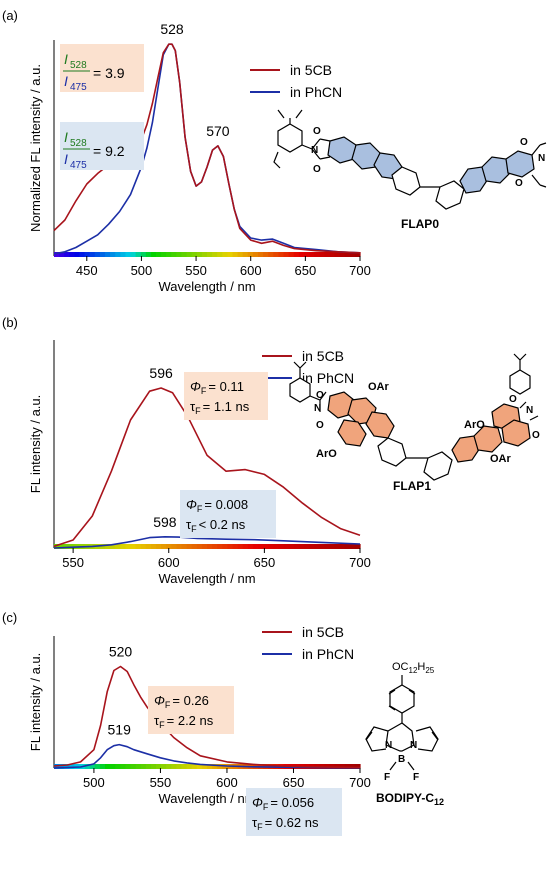 Image resolution: width=547 pixels, height=895 pixels. Describe the element at coordinates (94, 782) in the screenshot. I see `x-tick-label: 500` at that location.